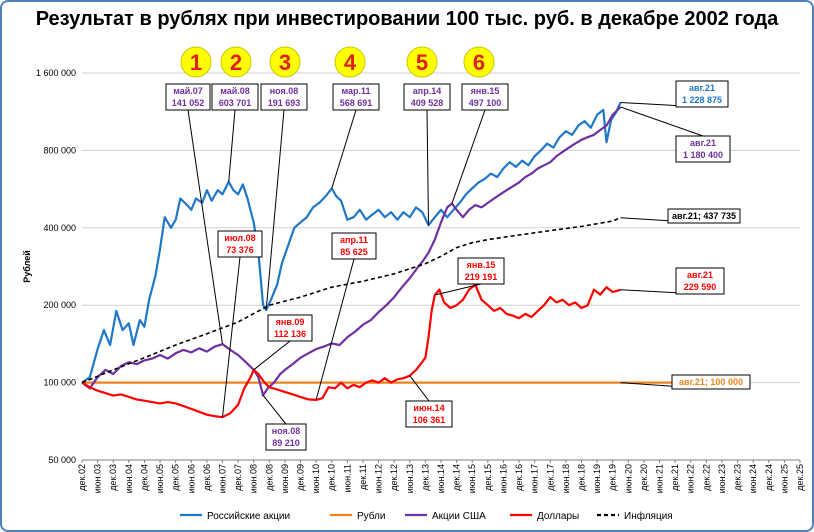  Describe the element at coordinates (188, 103) in the screenshot. I see `callout-value: 141 052` at that location.